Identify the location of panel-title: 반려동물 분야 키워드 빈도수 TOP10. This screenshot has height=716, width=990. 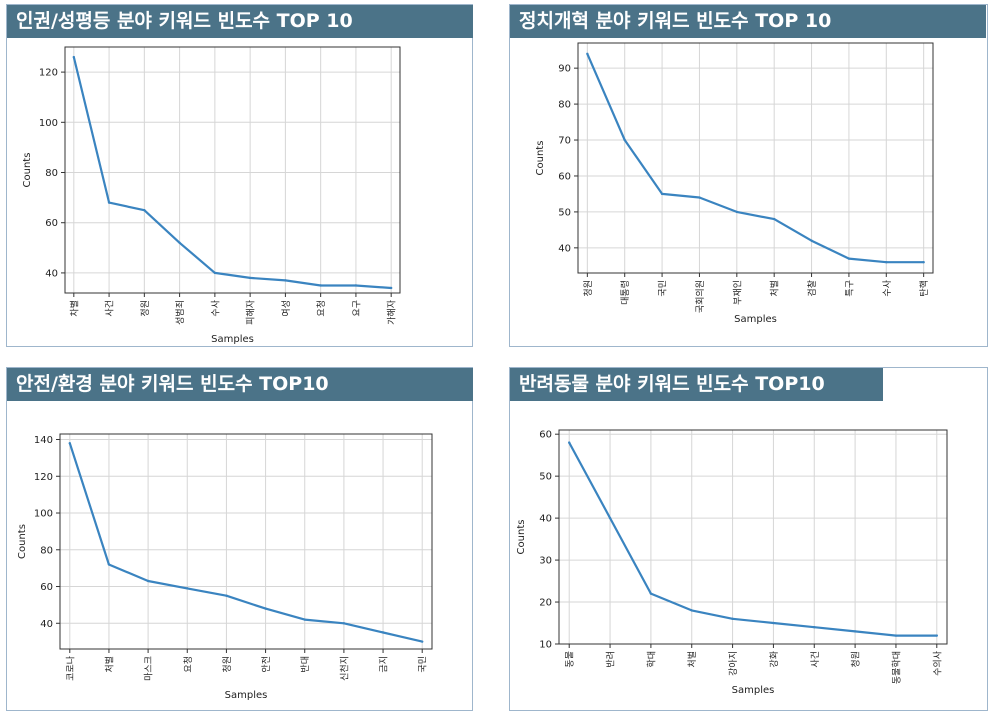
(696, 384).